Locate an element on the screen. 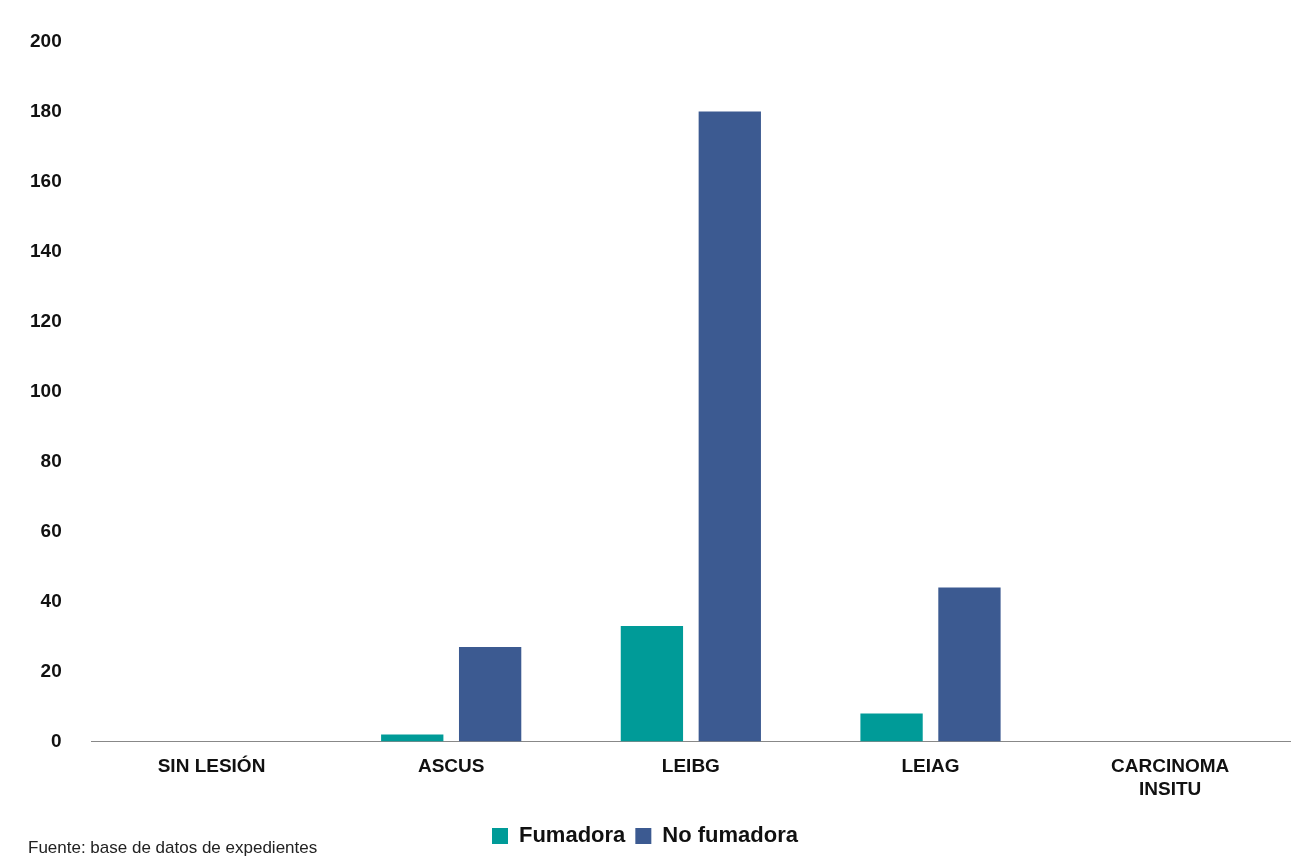 The width and height of the screenshot is (1298, 861). x-tick-label: LEIAG is located at coordinates (930, 766).